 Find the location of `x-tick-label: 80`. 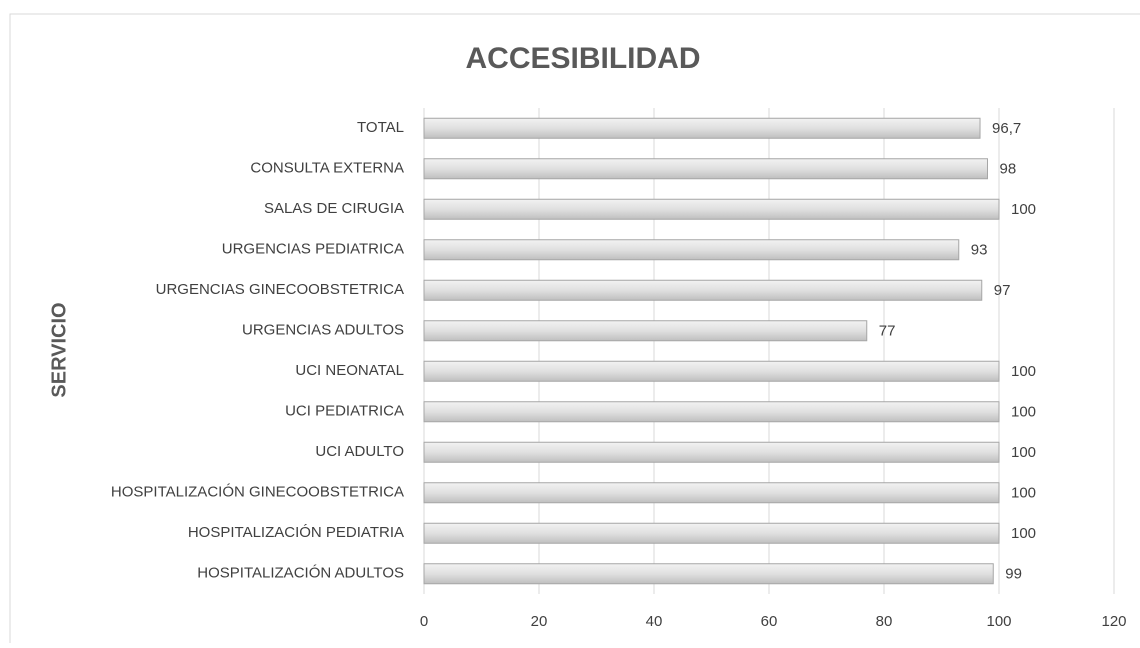

x-tick-label: 80 is located at coordinates (884, 621).